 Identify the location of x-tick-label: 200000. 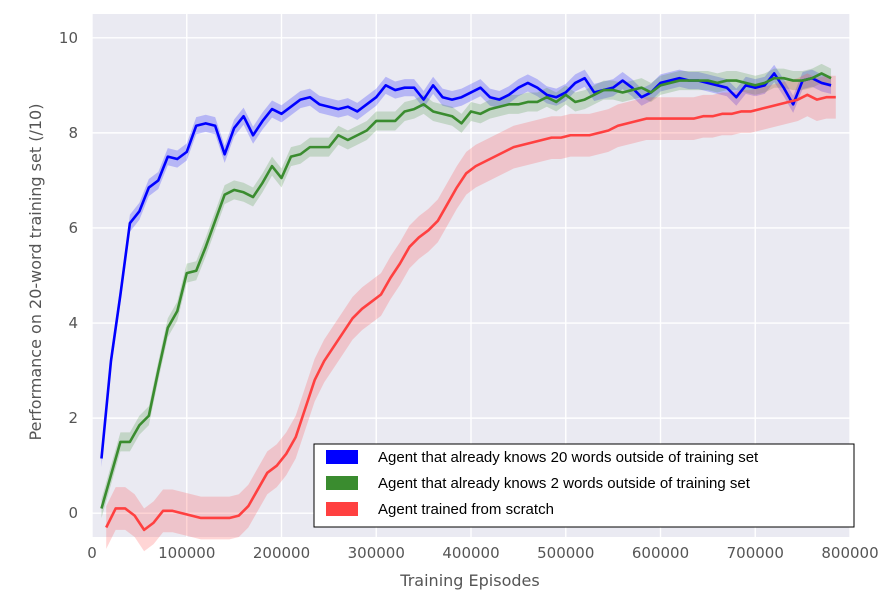
(281, 553).